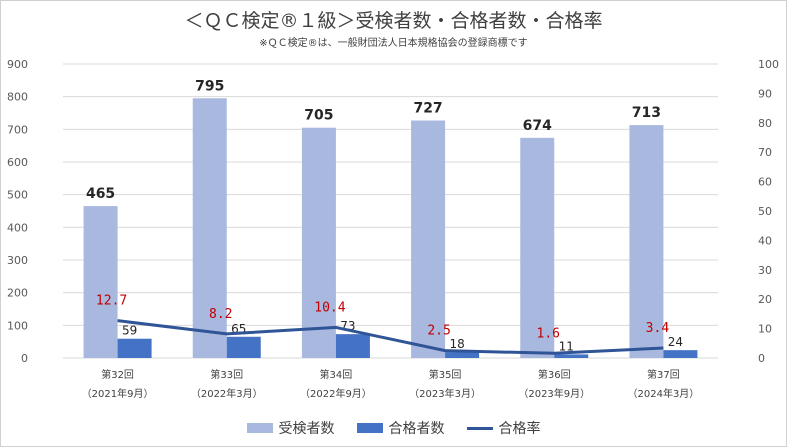 Image resolution: width=787 pixels, height=447 pixels. What do you see at coordinates (118, 393) in the screenshot?
I see `x-tick-sublabel: （2021年9月）` at bounding box center [118, 393].